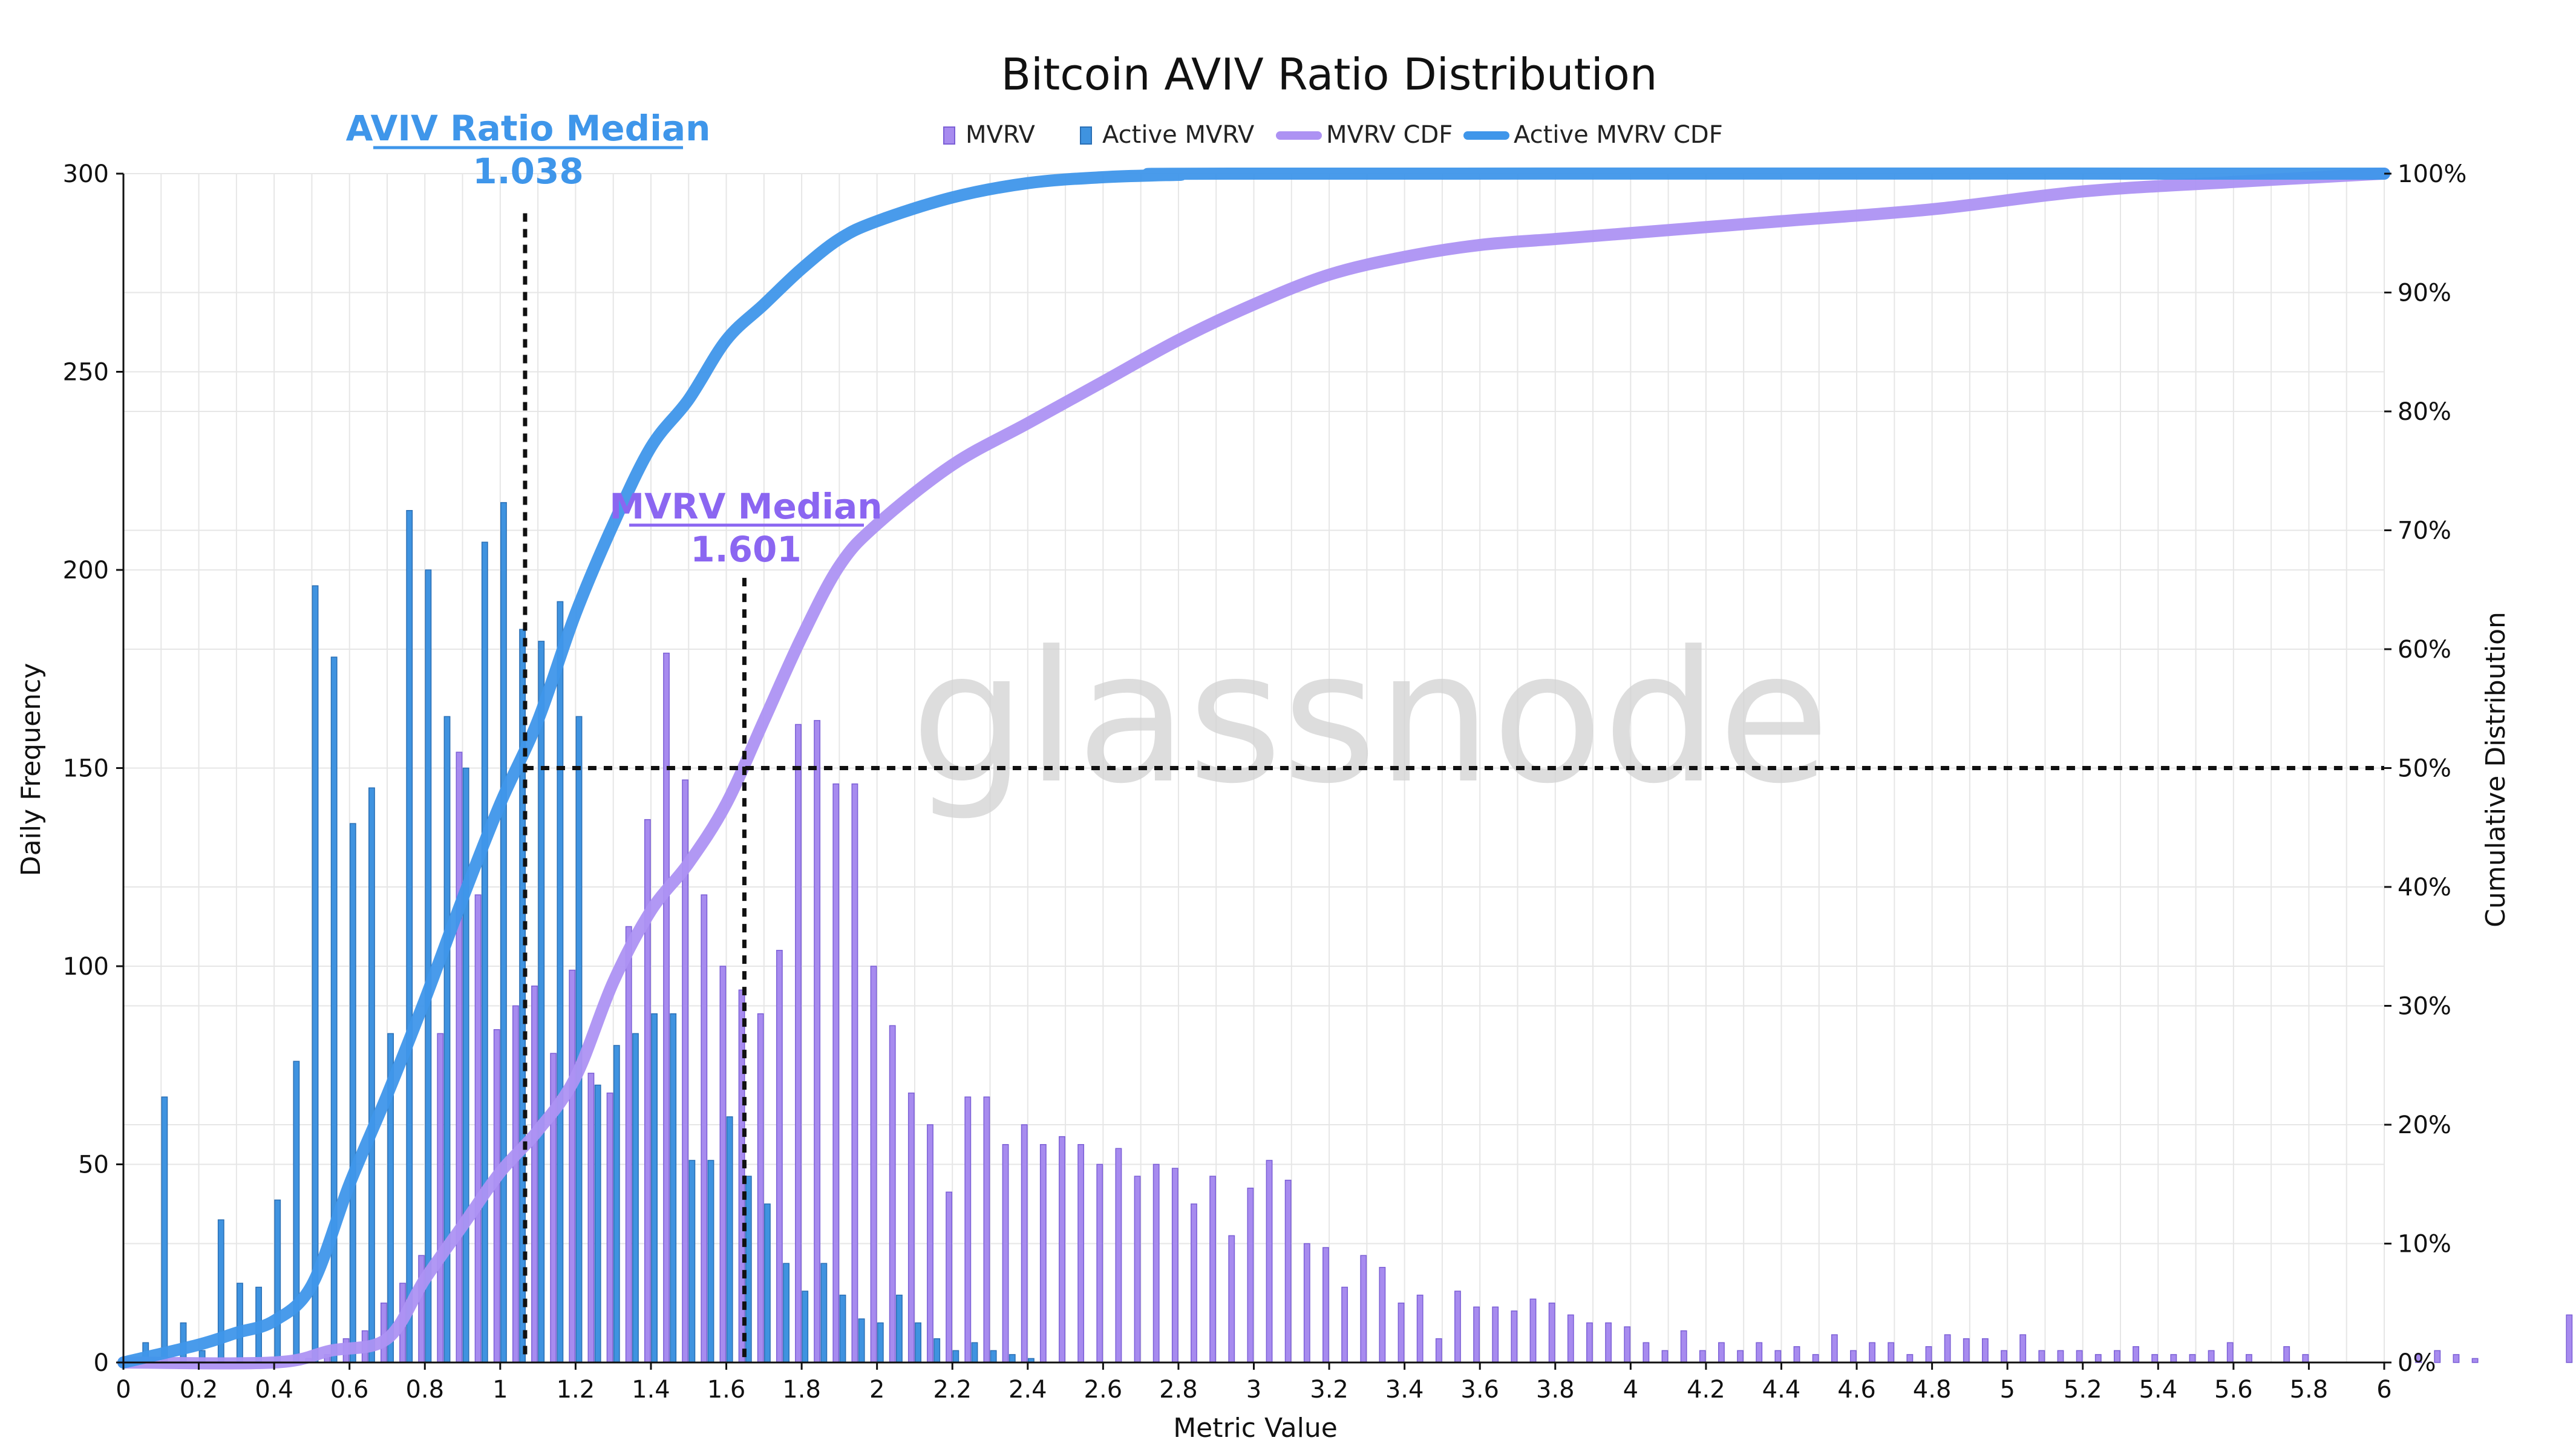 The height and width of the screenshot is (1449, 2576). What do you see at coordinates (2432, 174) in the screenshot?
I see `y2-tick-label: 100%` at bounding box center [2432, 174].